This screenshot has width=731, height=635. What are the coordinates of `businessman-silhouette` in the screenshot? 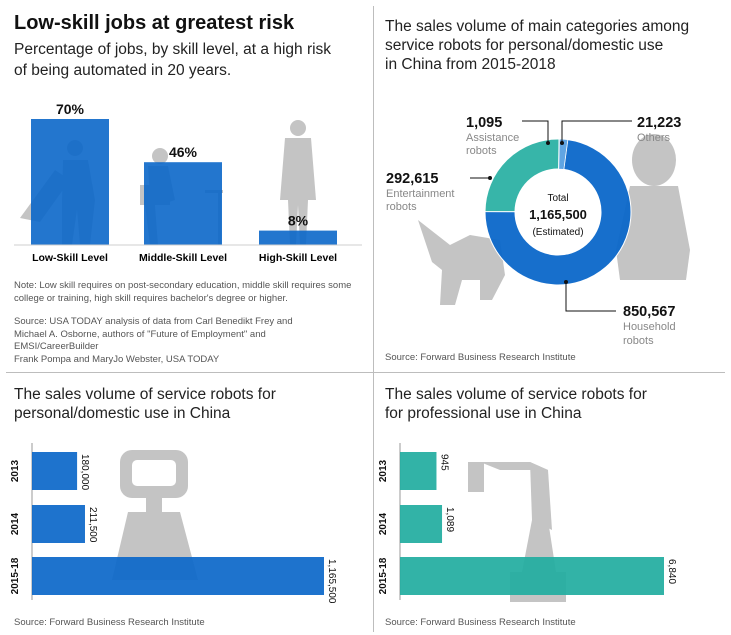 It's located at (298, 182).